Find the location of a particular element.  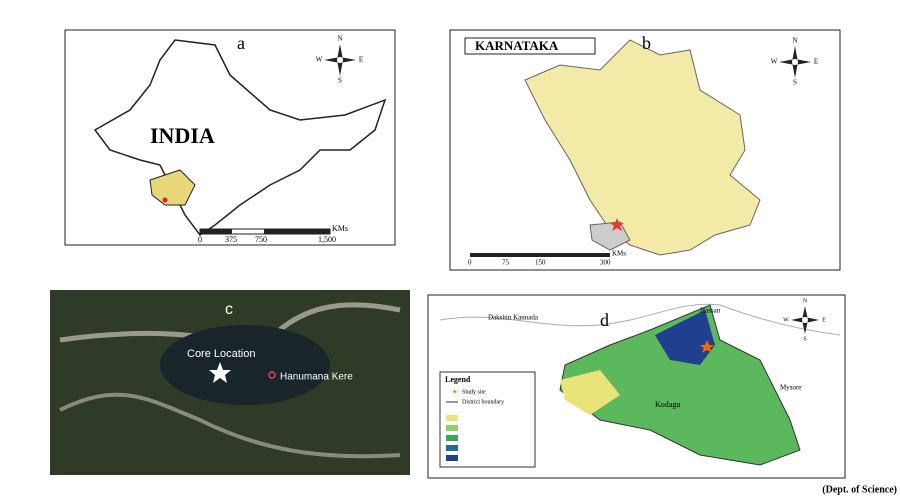

kodagu-elevation is located at coordinates (680, 385).